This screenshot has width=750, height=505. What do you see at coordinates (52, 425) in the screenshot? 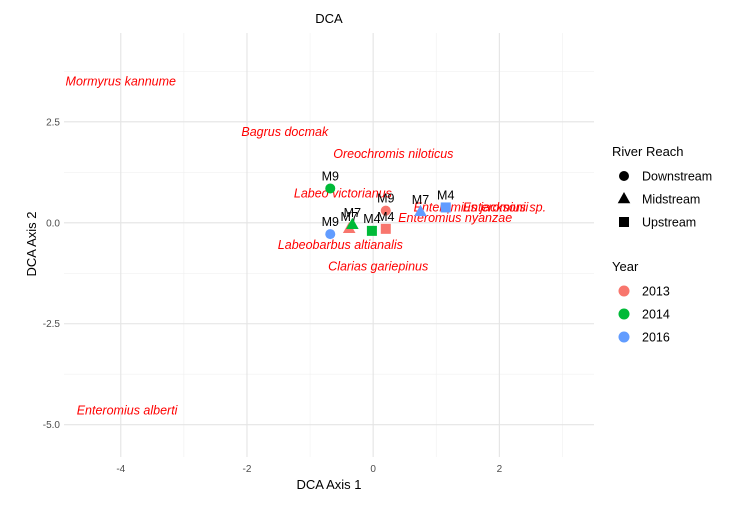
I see `y-tick-label: -5.0` at bounding box center [52, 425].